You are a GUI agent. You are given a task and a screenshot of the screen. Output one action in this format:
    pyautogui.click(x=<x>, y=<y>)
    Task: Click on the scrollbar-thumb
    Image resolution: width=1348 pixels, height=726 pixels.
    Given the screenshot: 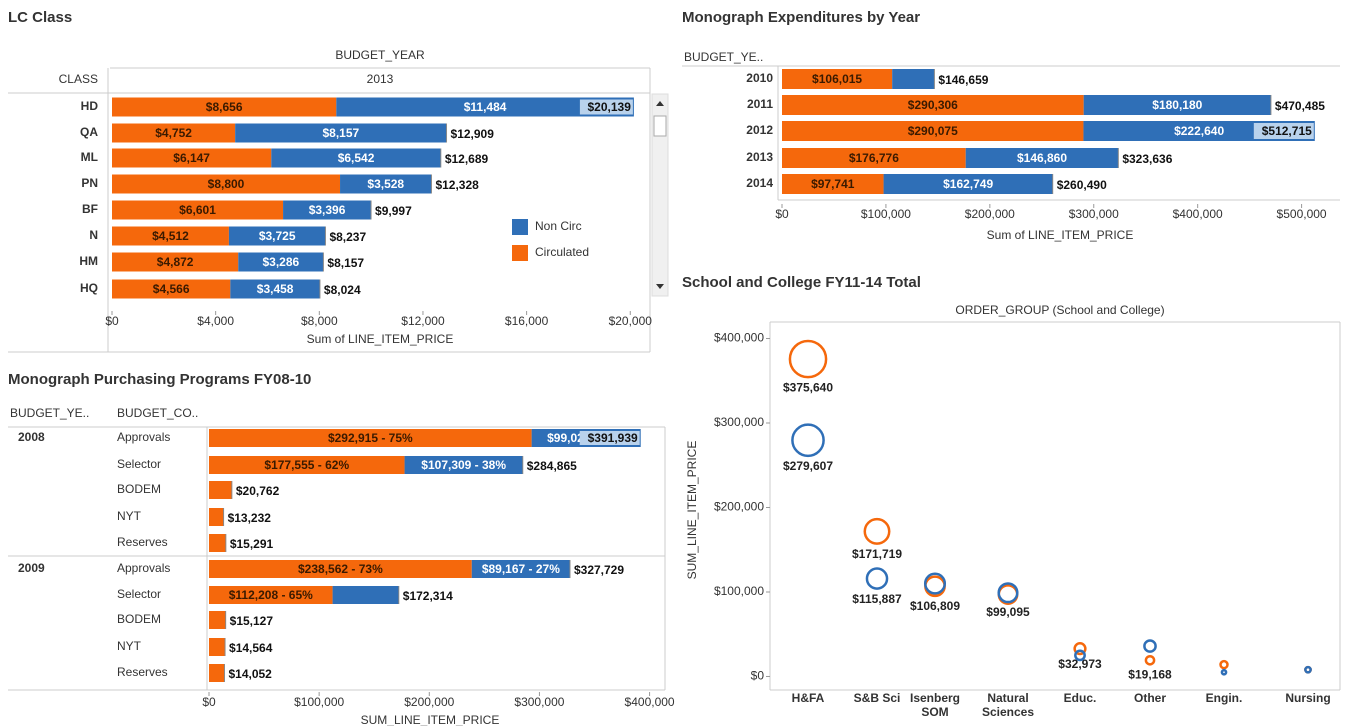 What is the action you would take?
    pyautogui.click(x=660, y=126)
    